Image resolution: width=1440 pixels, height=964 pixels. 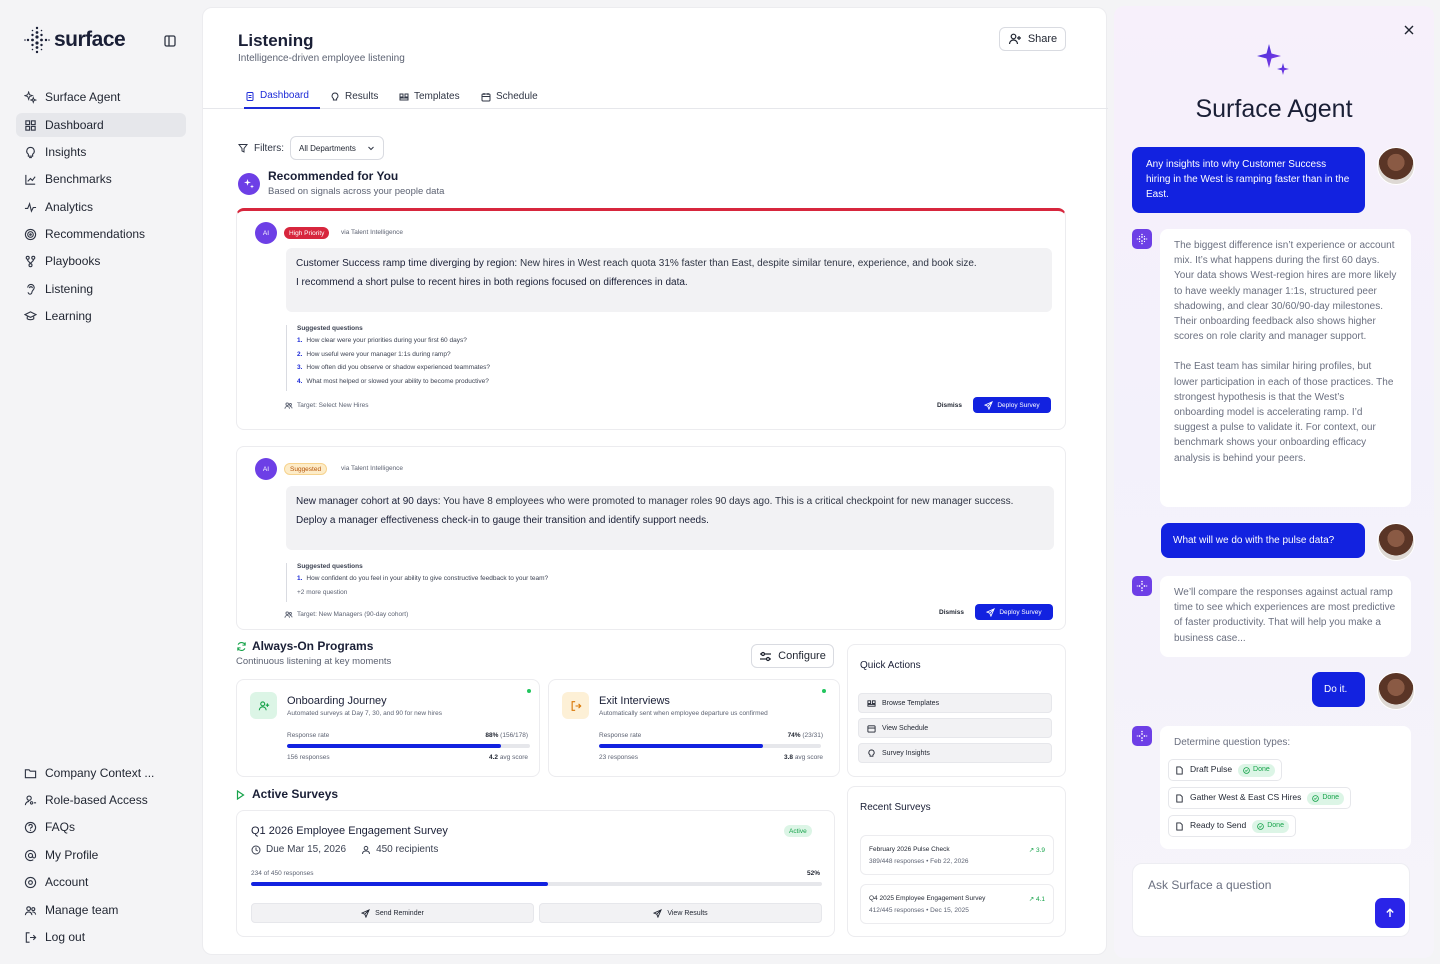 What do you see at coordinates (101, 910) in the screenshot?
I see `sidebar-item-manage-team: Manage team` at bounding box center [101, 910].